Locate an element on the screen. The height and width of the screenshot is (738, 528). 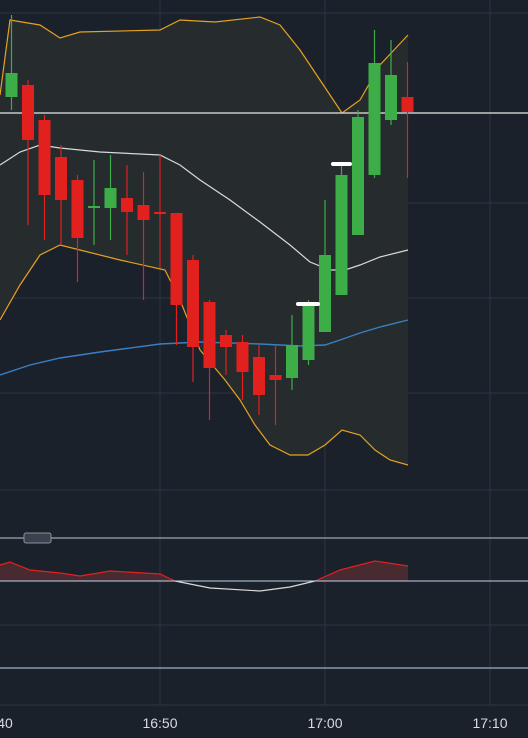
moving-average is located at coordinates (204, 347).